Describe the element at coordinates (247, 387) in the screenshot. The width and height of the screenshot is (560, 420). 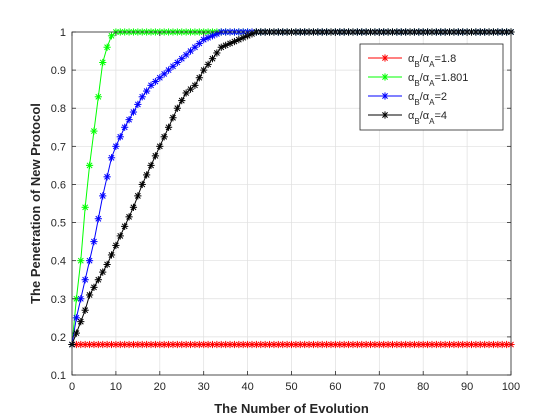
I see `x-tick-label: 40` at that location.